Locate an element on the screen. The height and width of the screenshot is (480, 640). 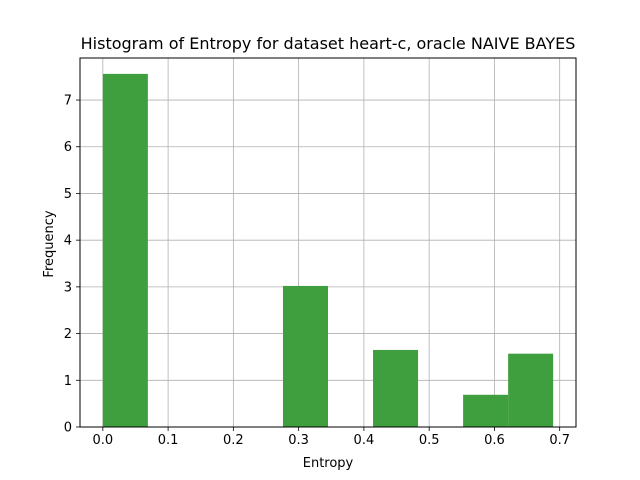
x-tick-label: 0.0 is located at coordinates (102, 440).